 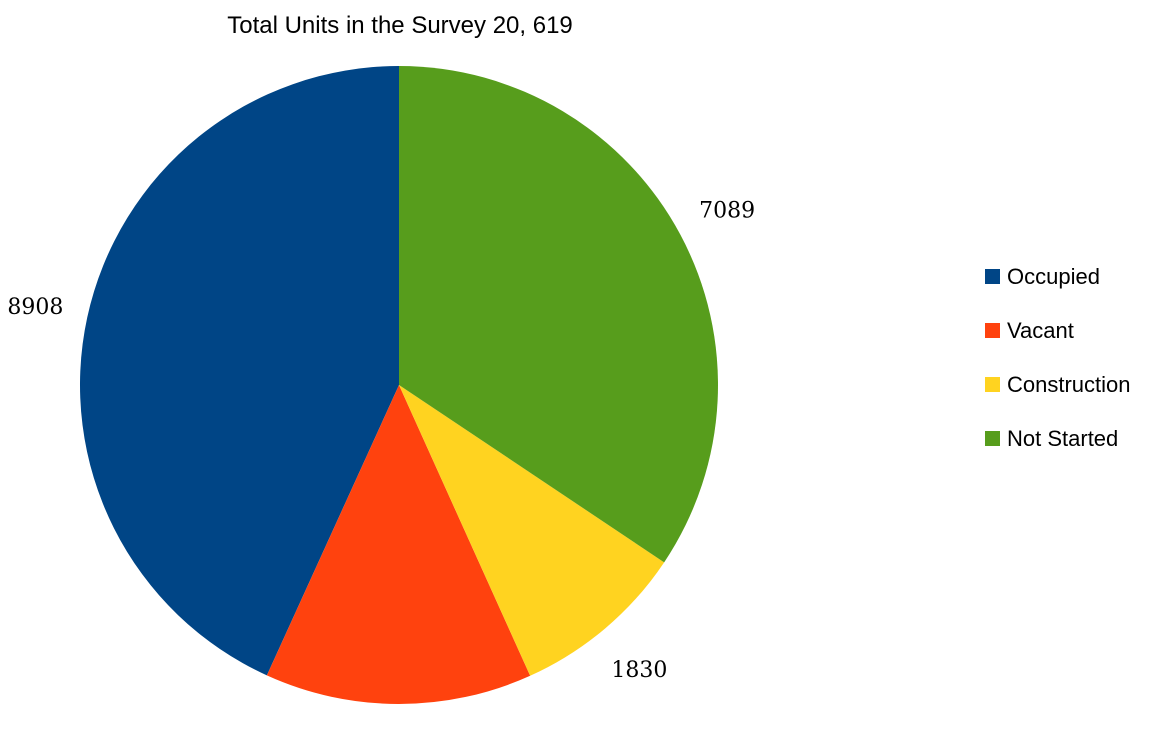 I want to click on legend-swatch-not-started, so click(x=992, y=438).